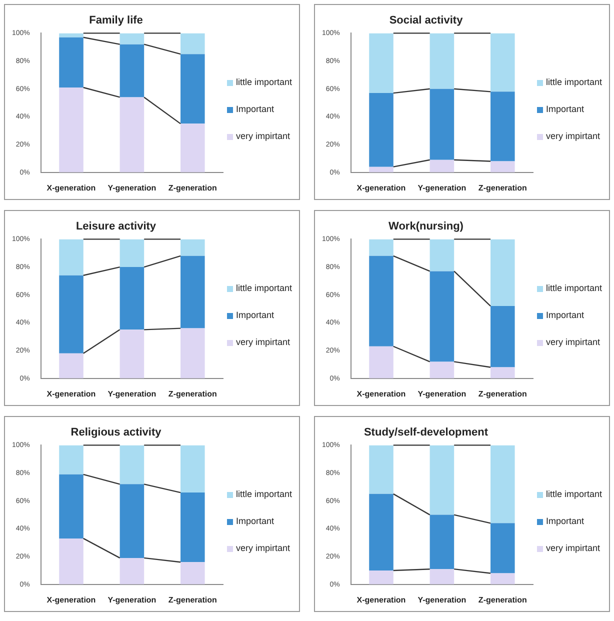  I want to click on chart-title: Family life, so click(116, 20).